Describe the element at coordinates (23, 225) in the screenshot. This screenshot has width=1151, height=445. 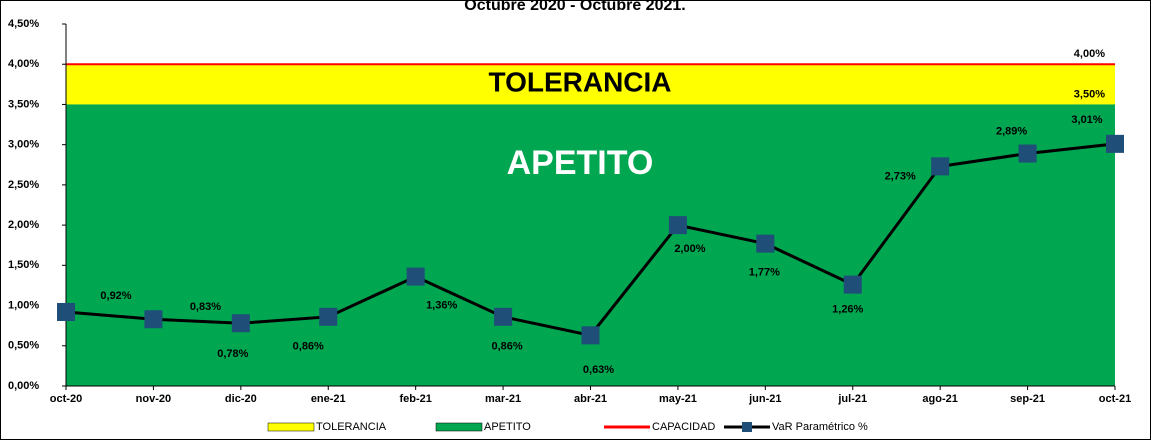
I see `y-tick-label: 2,00%` at that location.